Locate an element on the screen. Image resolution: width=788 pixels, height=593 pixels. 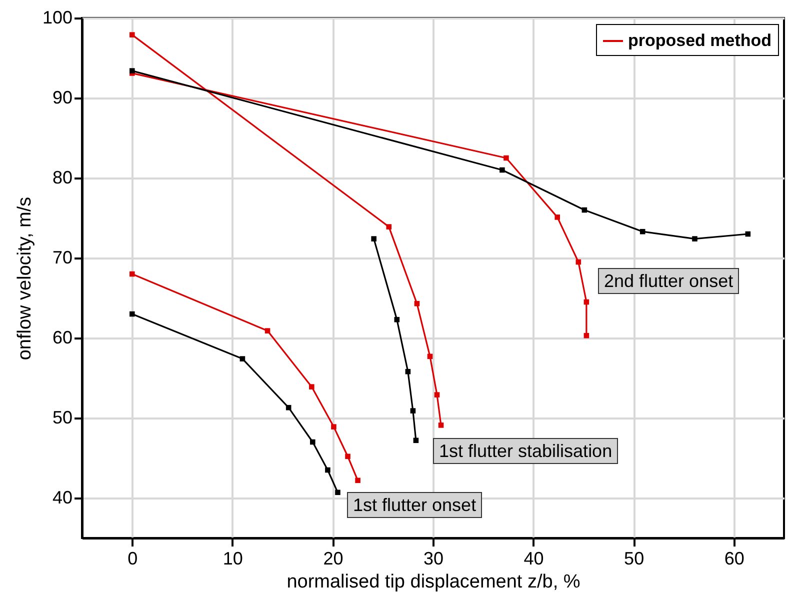
y-axis-title: onflow velocity, m/s is located at coordinates (25, 278).